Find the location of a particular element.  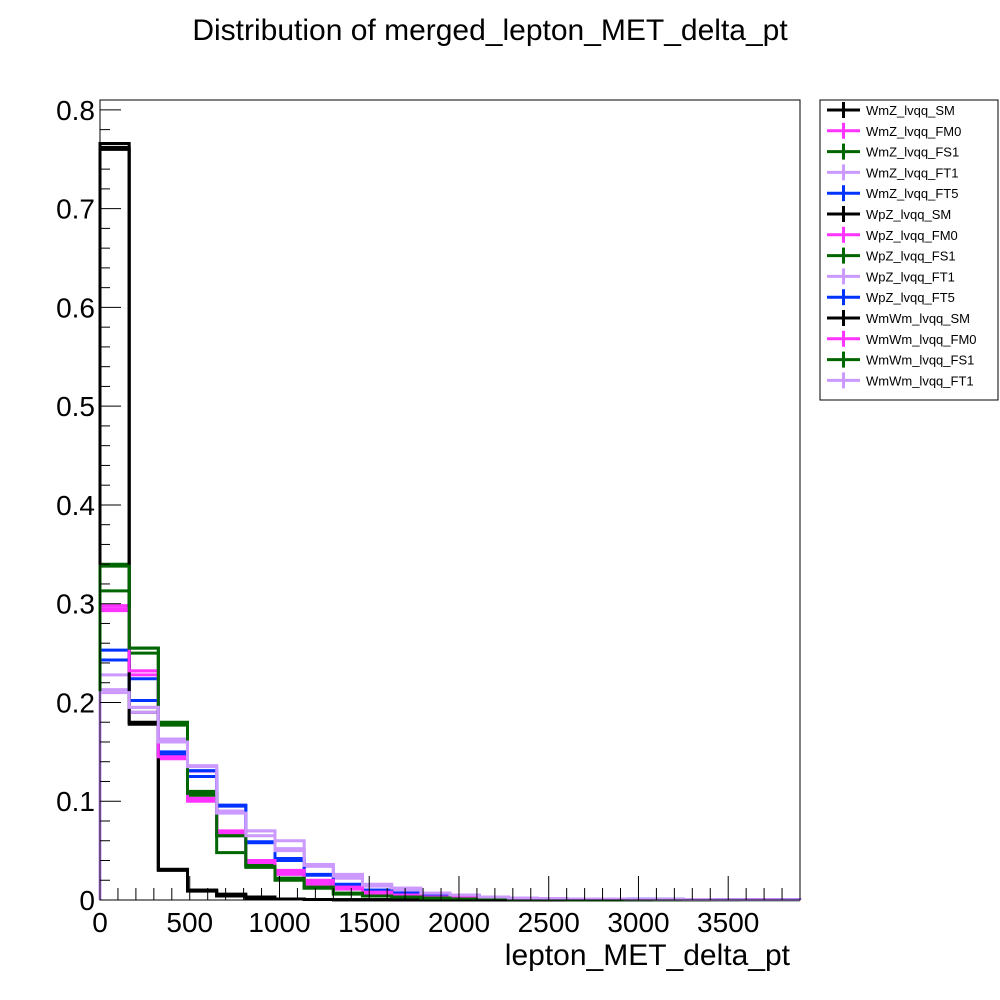

x-tick-label: 1500 is located at coordinates (369, 922).